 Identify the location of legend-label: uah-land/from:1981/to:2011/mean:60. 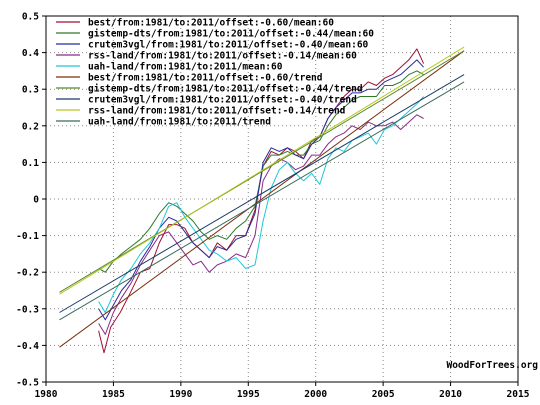
(185, 67).